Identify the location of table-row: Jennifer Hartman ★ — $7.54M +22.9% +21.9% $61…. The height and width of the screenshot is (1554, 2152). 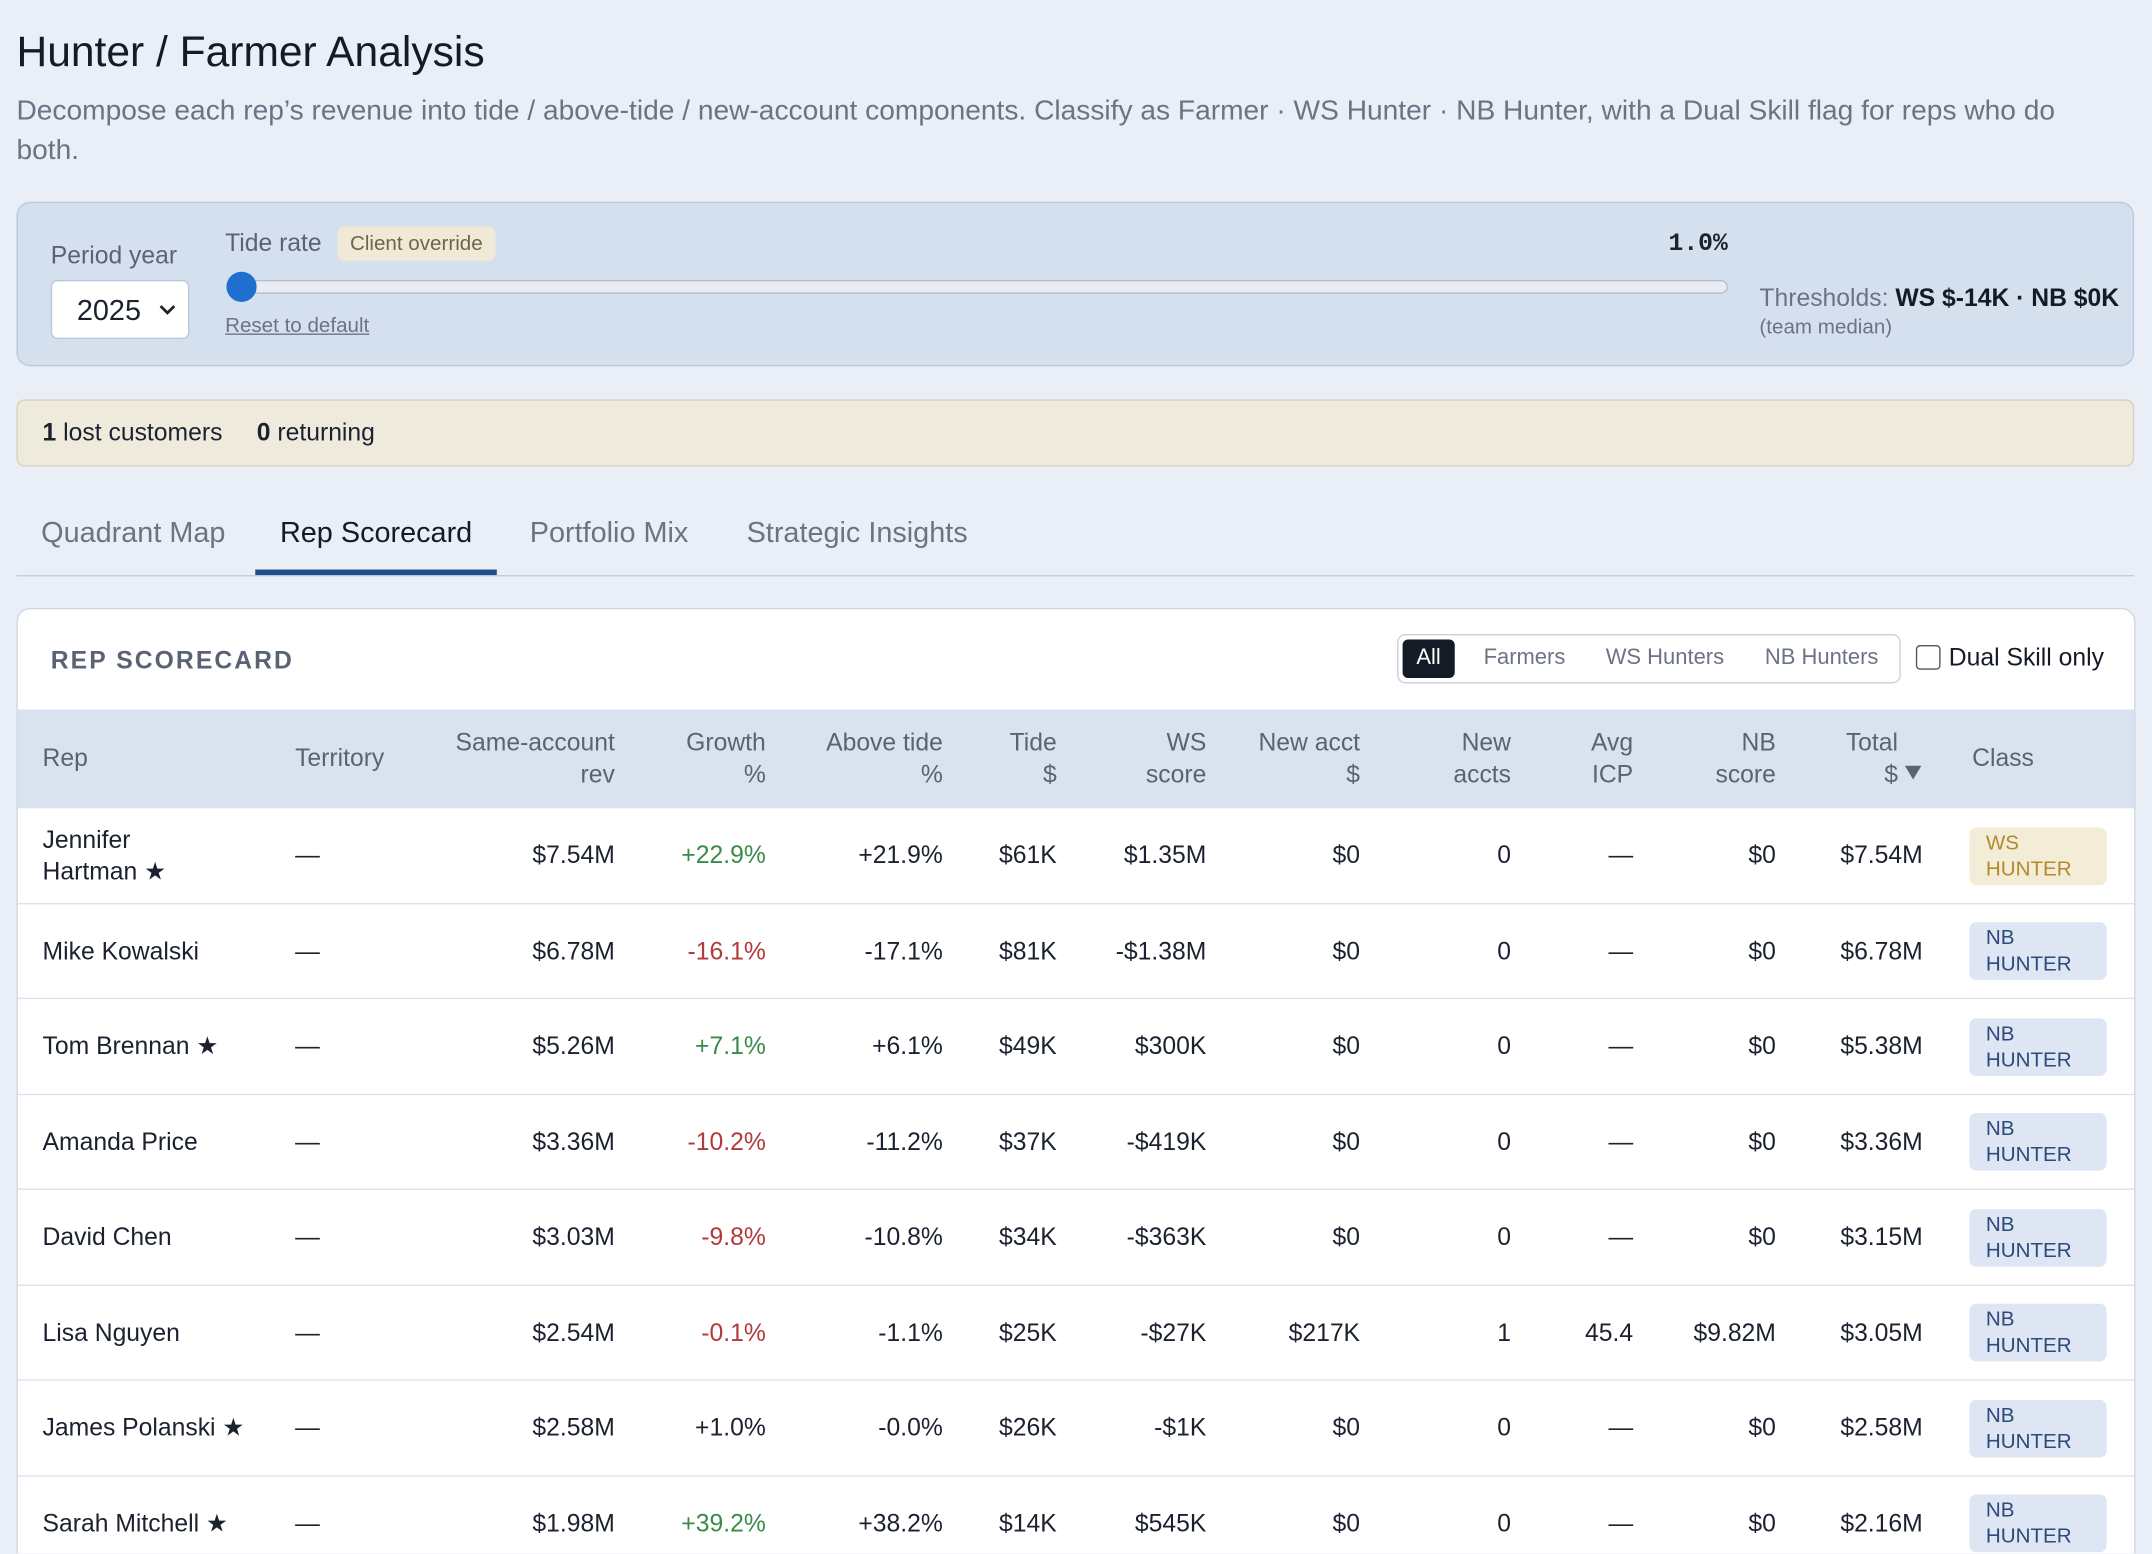
(1076, 854).